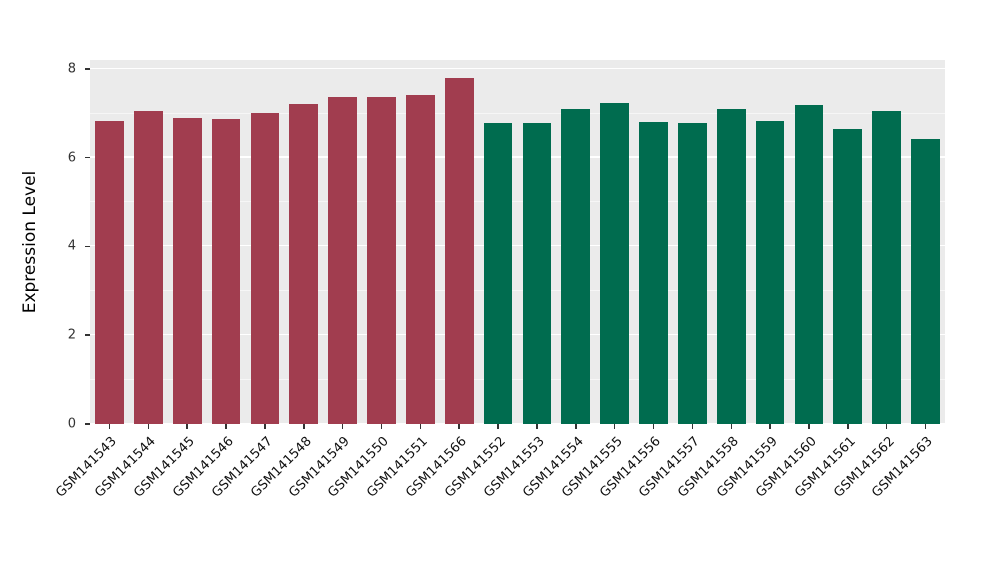  Describe the element at coordinates (71, 246) in the screenshot. I see `y-tick-label: 4` at that location.